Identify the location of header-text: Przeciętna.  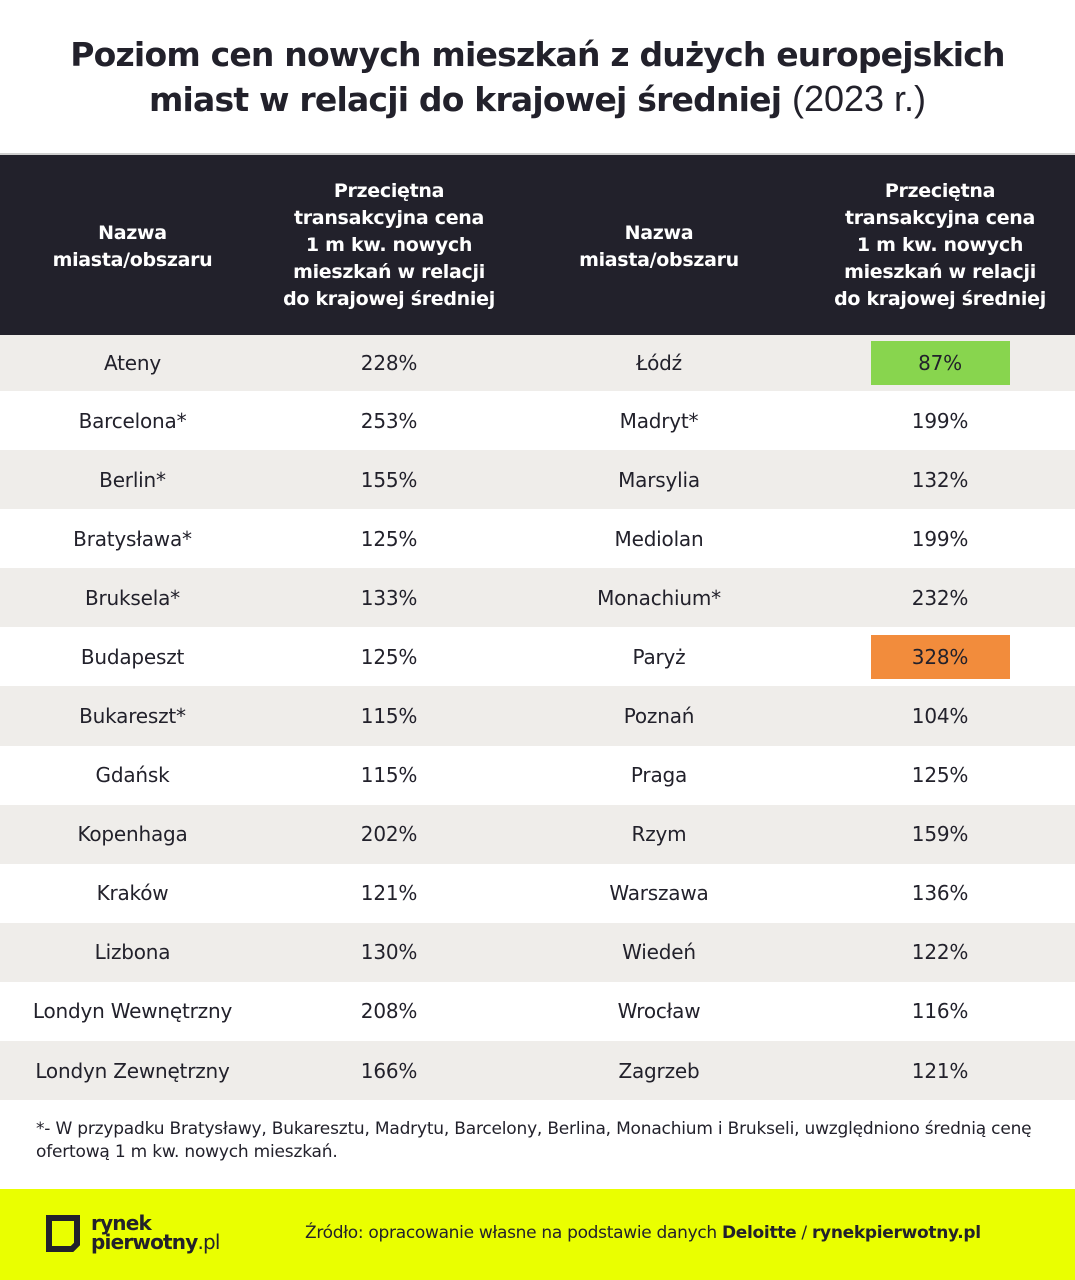
(940, 190).